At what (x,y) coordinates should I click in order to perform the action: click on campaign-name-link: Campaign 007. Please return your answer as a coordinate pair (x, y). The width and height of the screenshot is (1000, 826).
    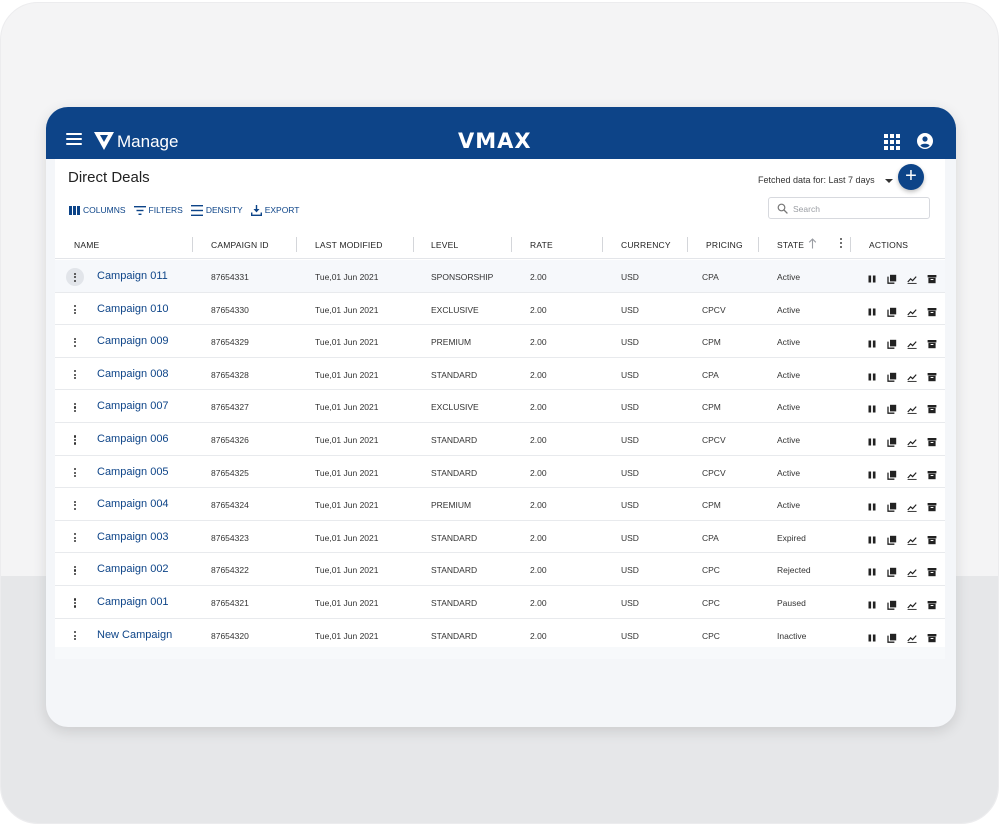
    Looking at the image, I should click on (133, 406).